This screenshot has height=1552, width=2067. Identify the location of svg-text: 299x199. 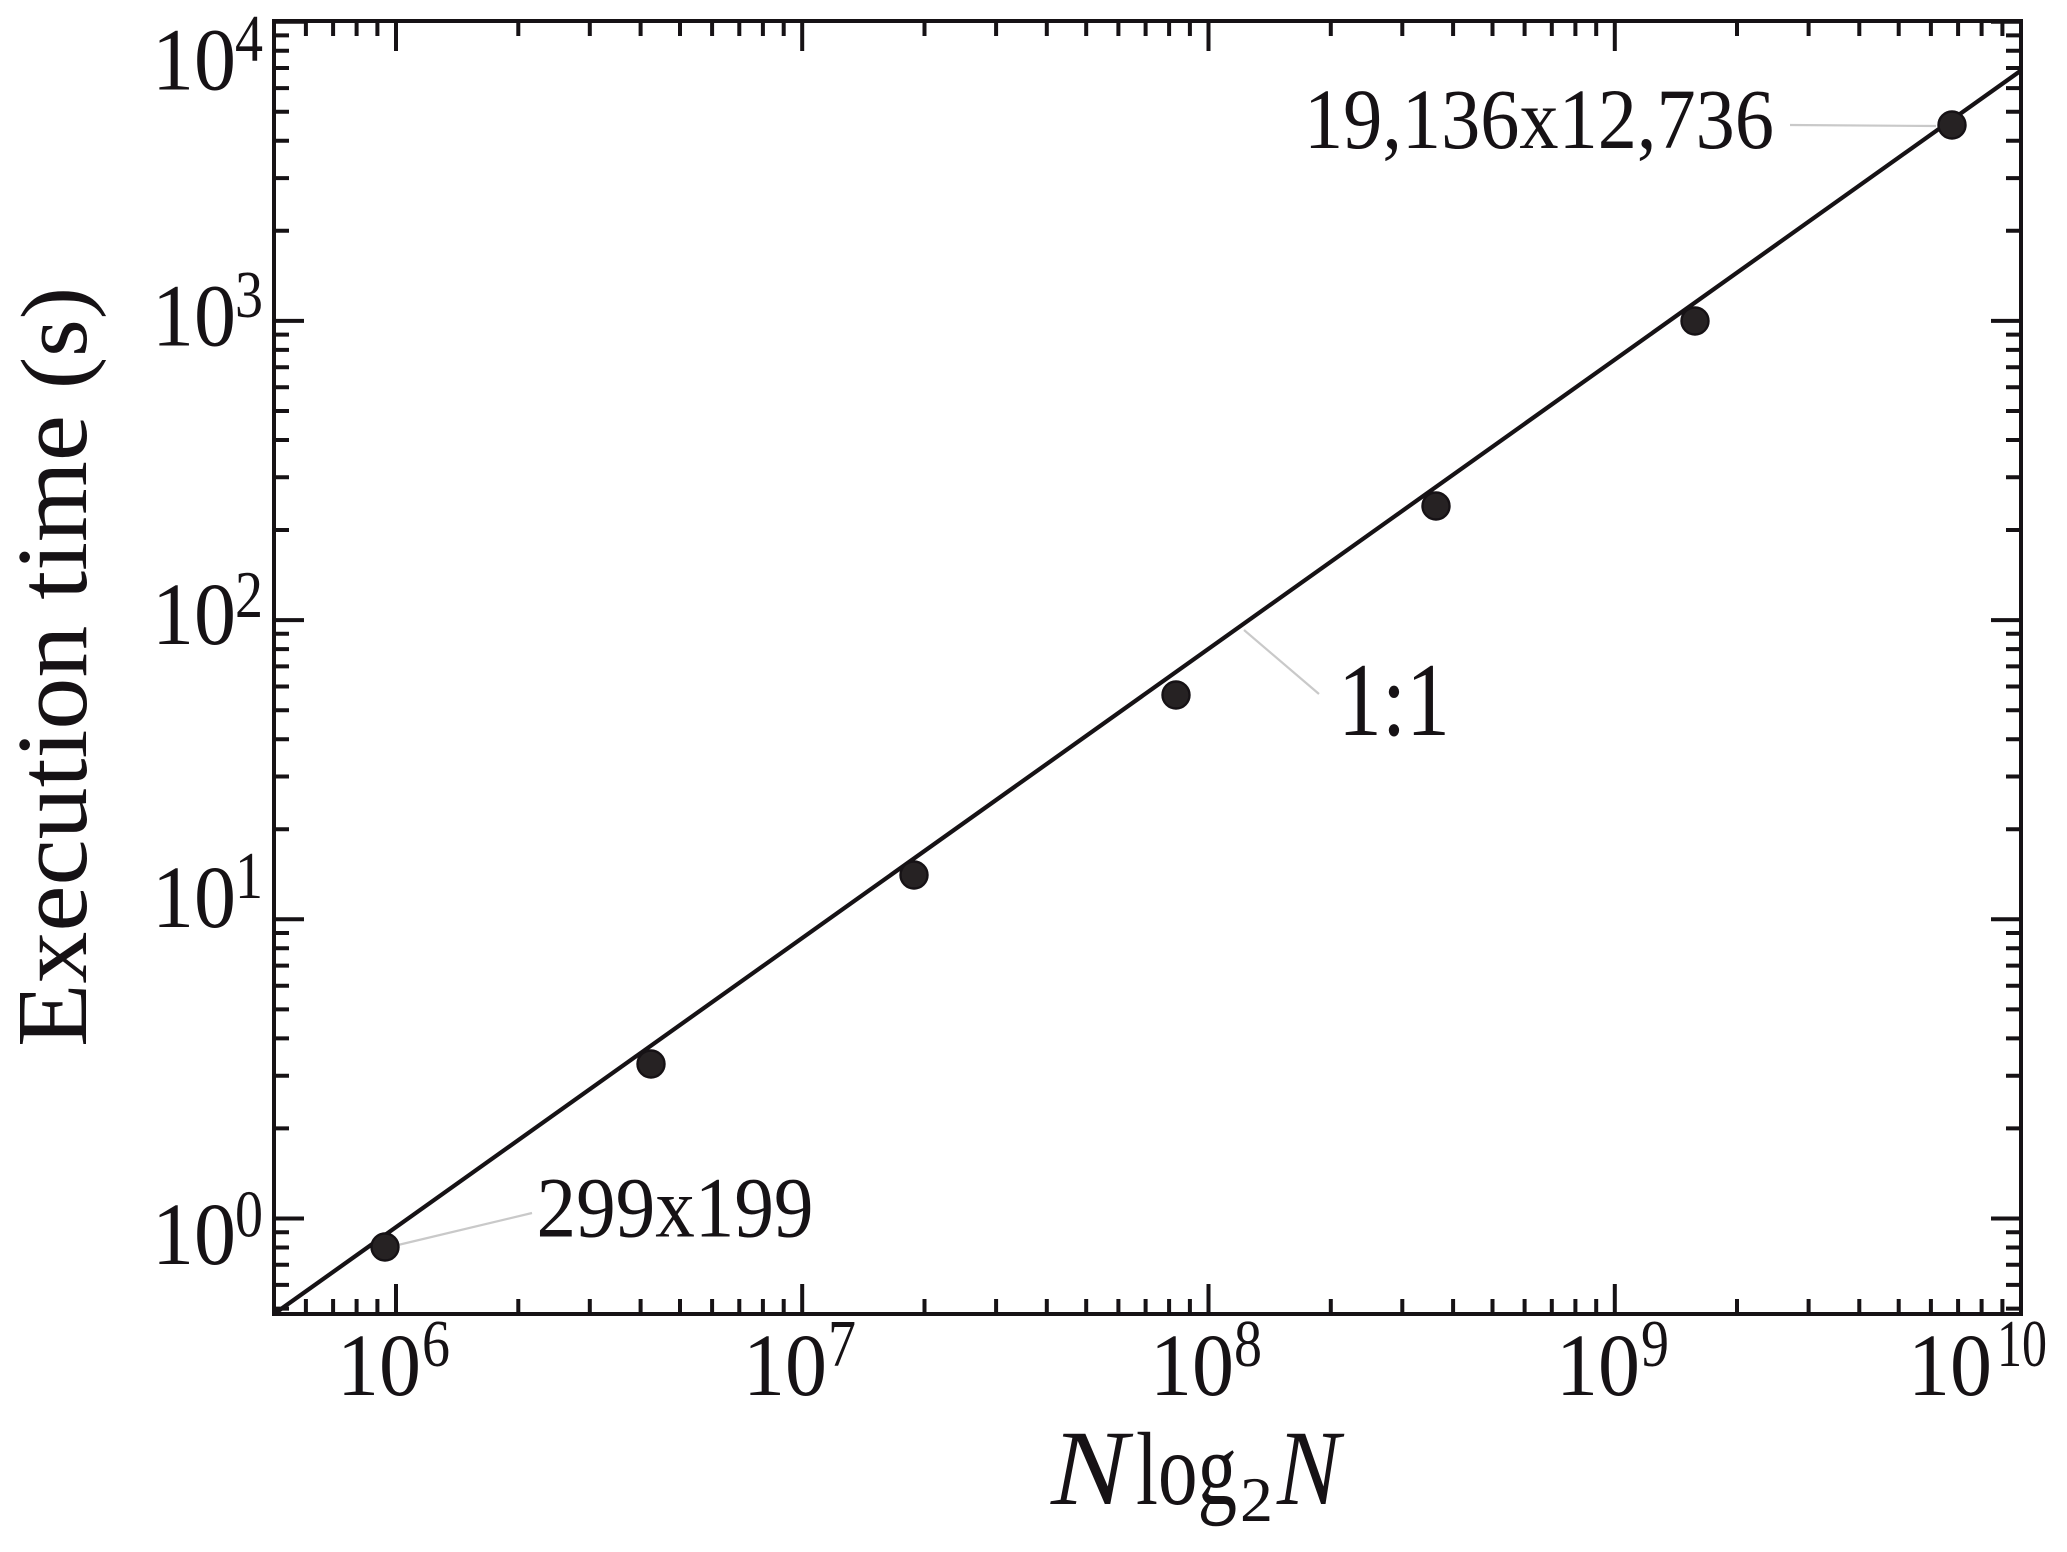
(675, 1208).